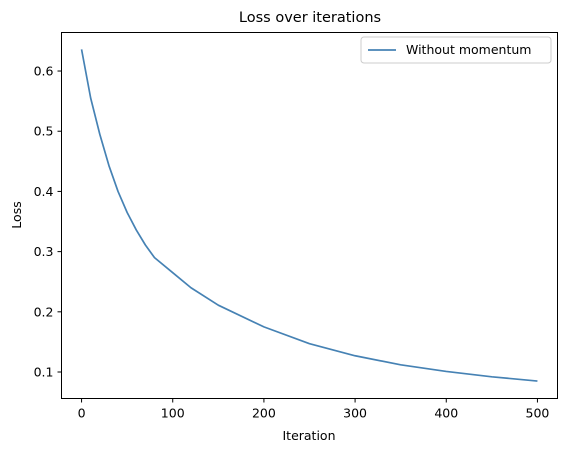 The image size is (567, 453). Describe the element at coordinates (446, 413) in the screenshot. I see `x-tick-label: 400` at that location.